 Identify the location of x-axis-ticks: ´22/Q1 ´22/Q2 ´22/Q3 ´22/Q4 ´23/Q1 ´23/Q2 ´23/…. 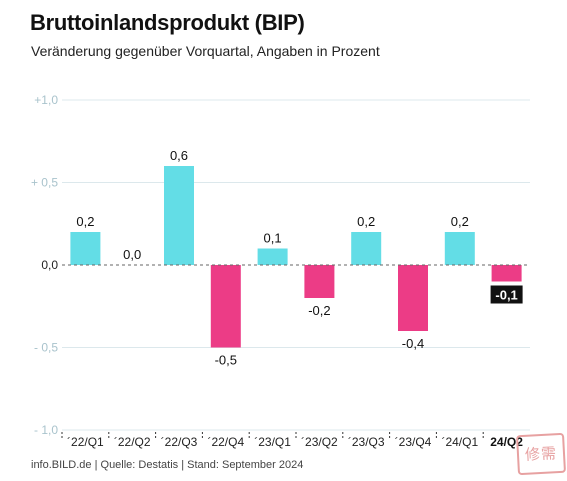
(292, 440).